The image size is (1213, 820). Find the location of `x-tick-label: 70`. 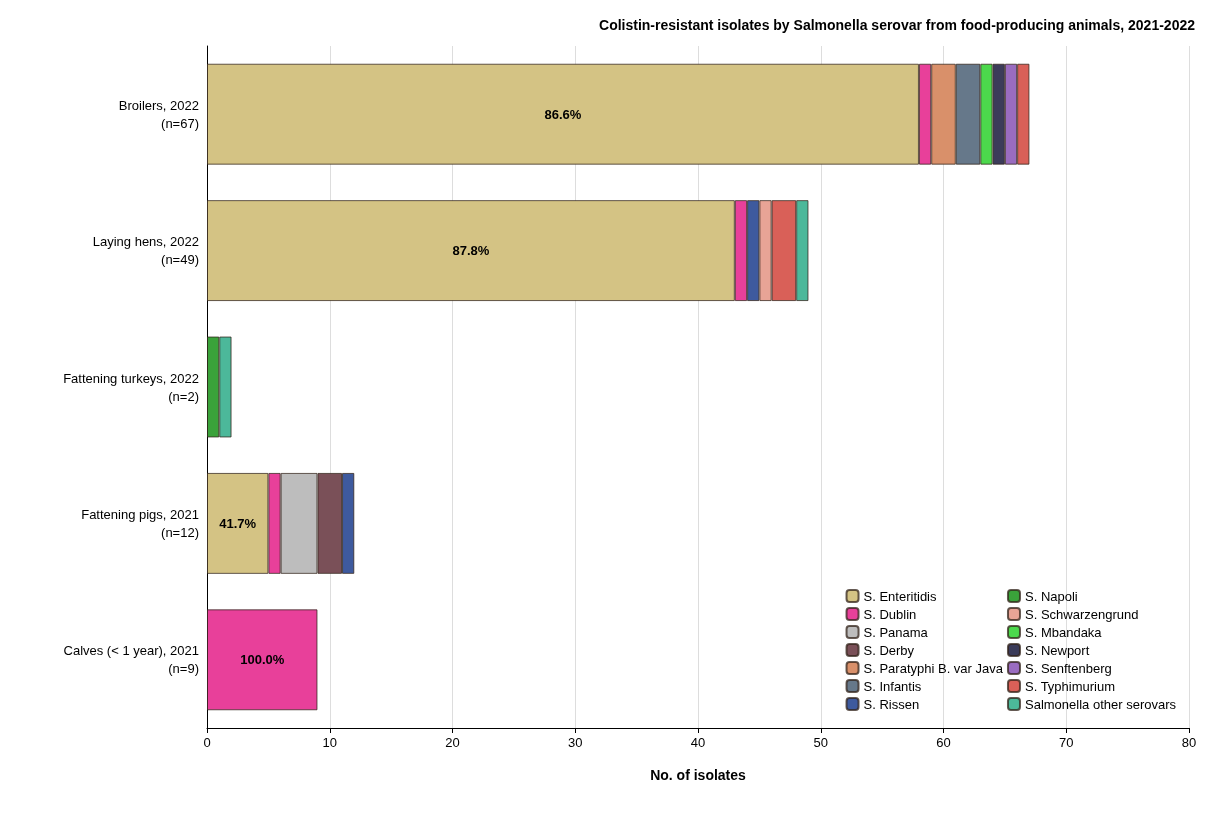

x-tick-label: 70 is located at coordinates (1066, 742).